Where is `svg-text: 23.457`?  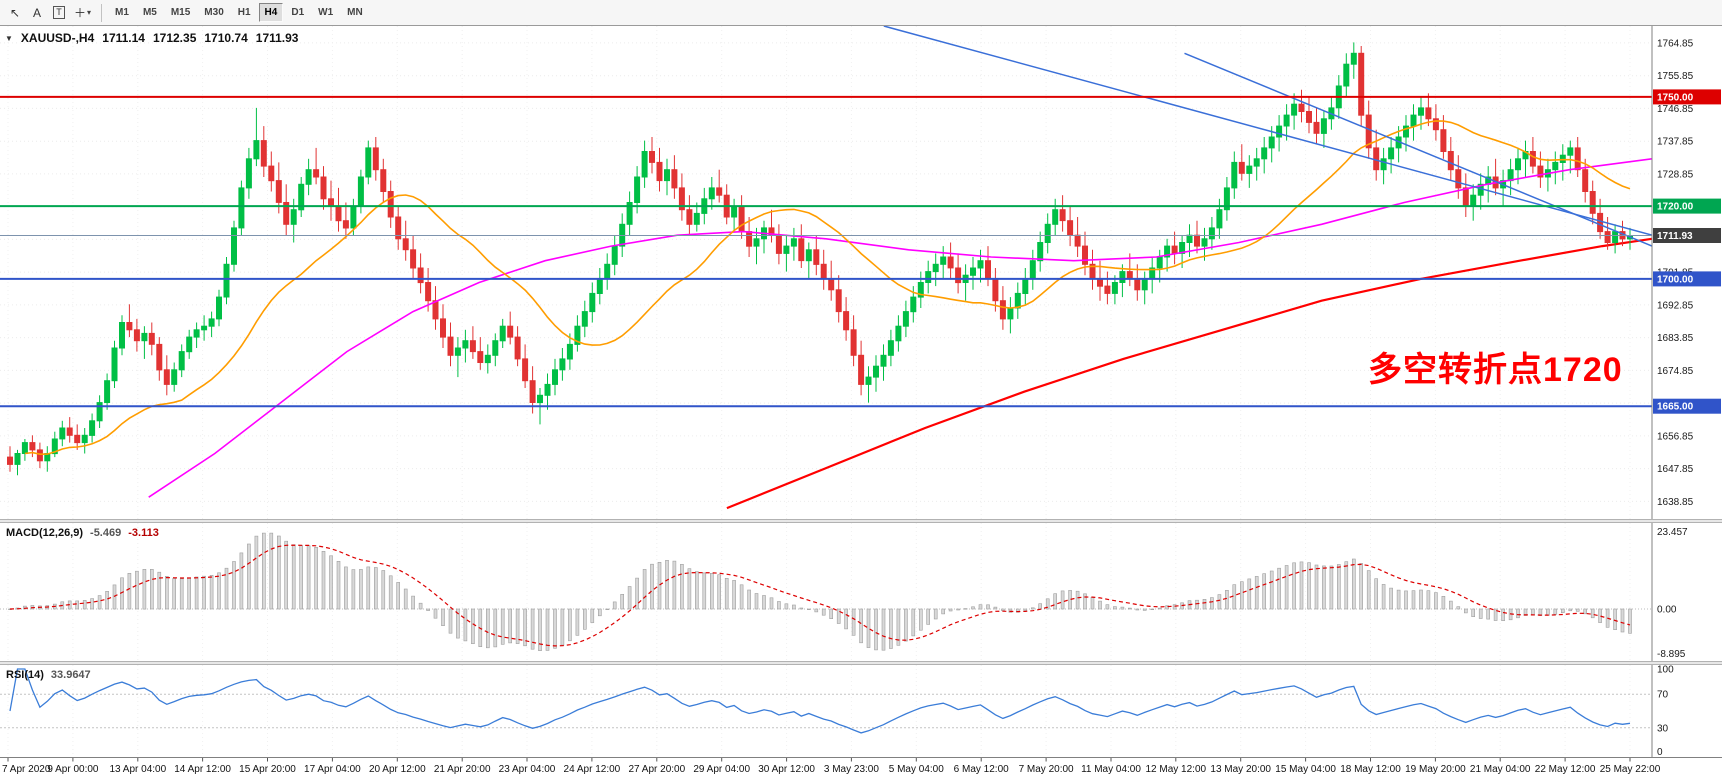
svg-text: 23.457 is located at coordinates (1672, 532).